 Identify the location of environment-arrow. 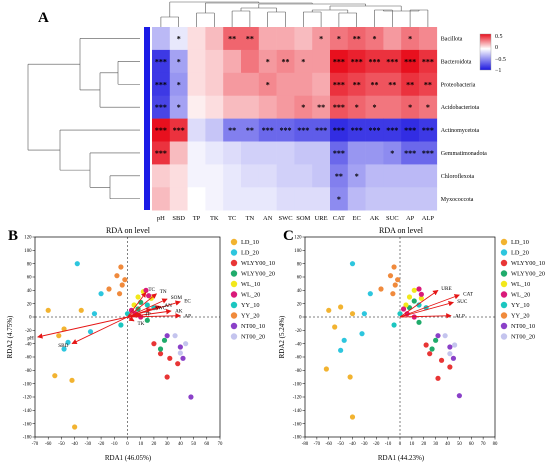
(429, 306).